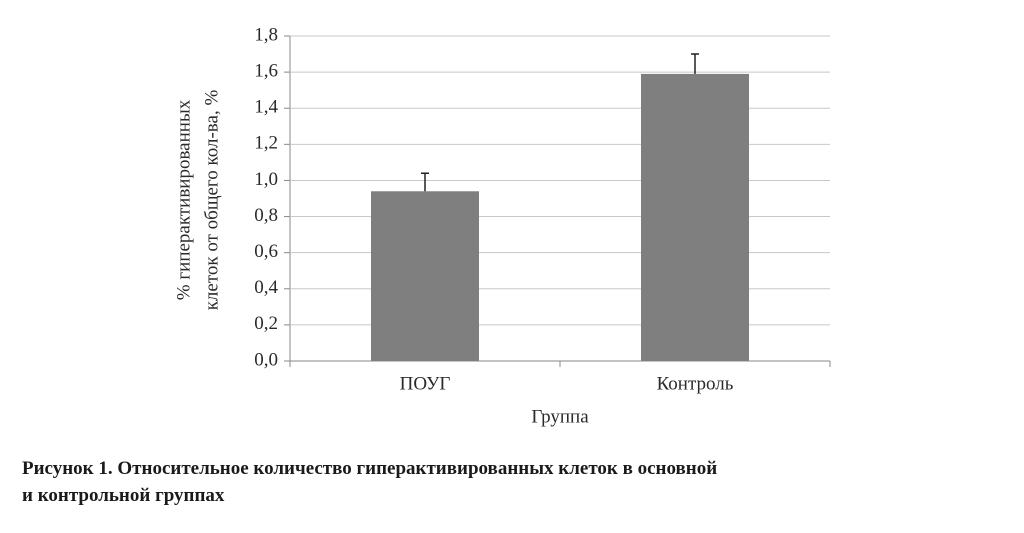 The height and width of the screenshot is (533, 1024). What do you see at coordinates (266, 359) in the screenshot?
I see `y-tick-label: 0,0` at bounding box center [266, 359].